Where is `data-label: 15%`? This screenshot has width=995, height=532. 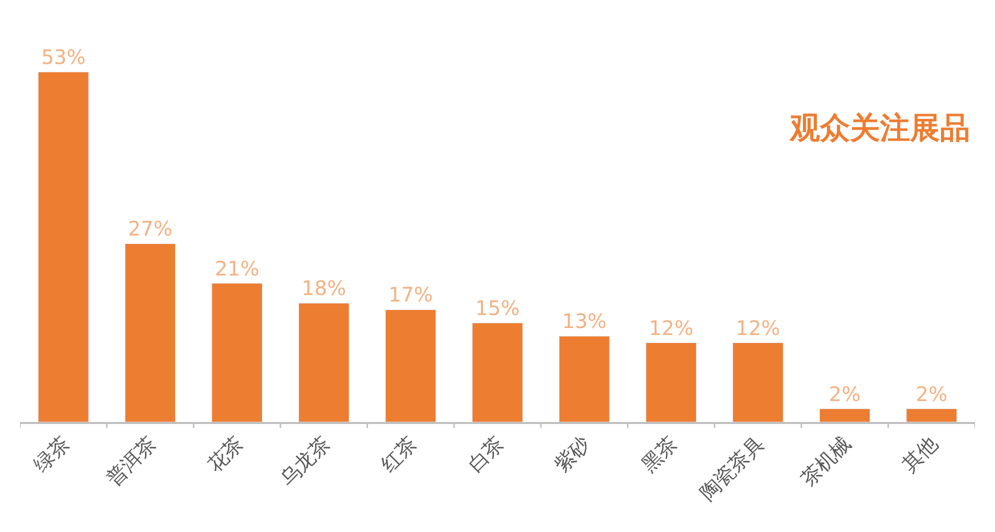 data-label: 15% is located at coordinates (497, 308).